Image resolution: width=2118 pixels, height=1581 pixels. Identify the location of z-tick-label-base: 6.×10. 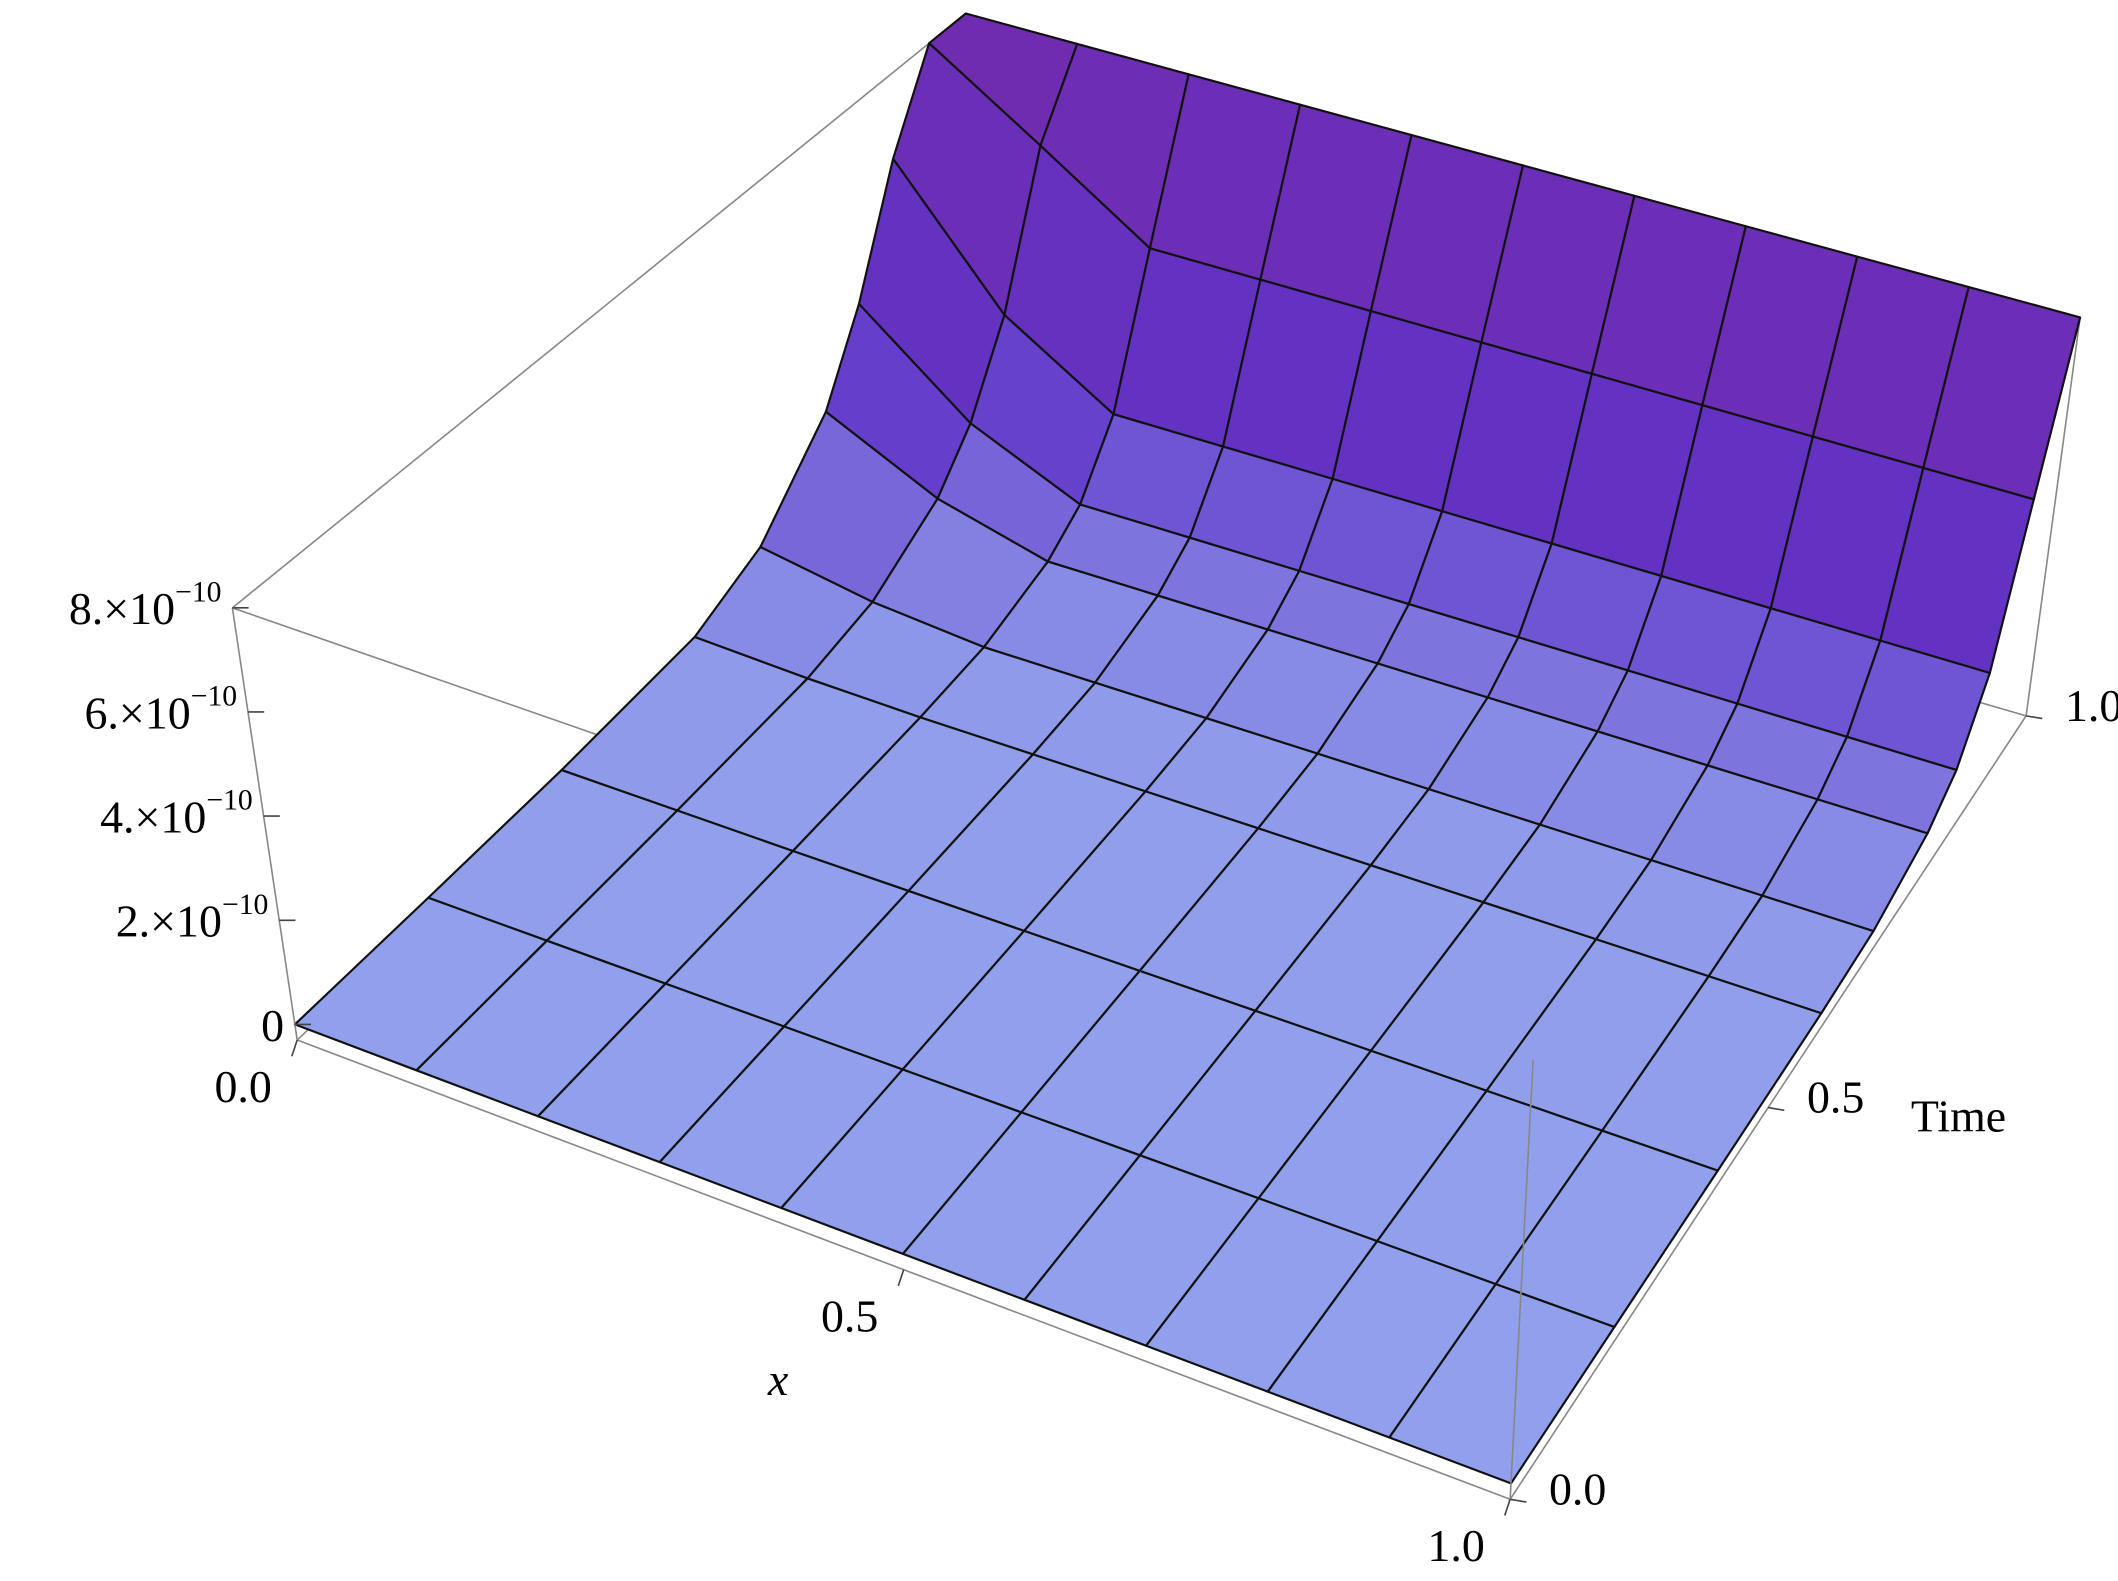
(137, 712).